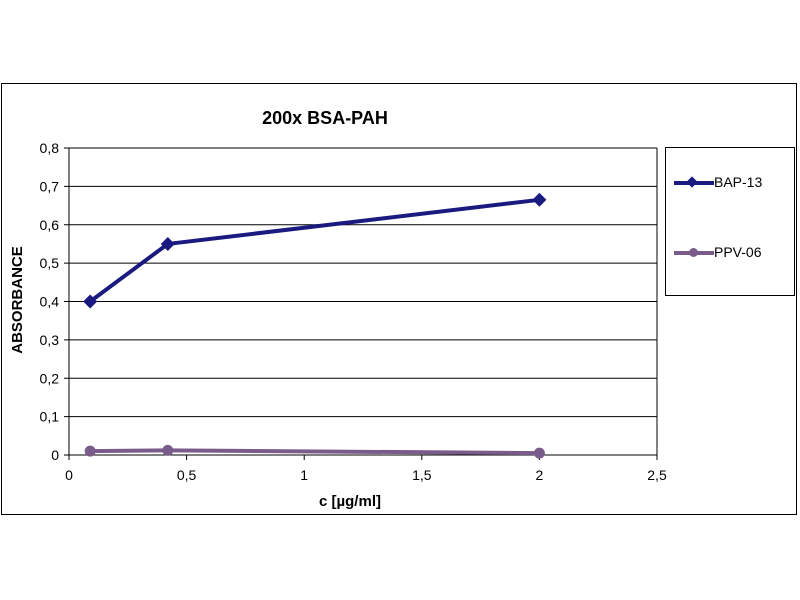 The image size is (800, 600). Describe the element at coordinates (55, 455) in the screenshot. I see `y-tick-label-0: 0` at that location.